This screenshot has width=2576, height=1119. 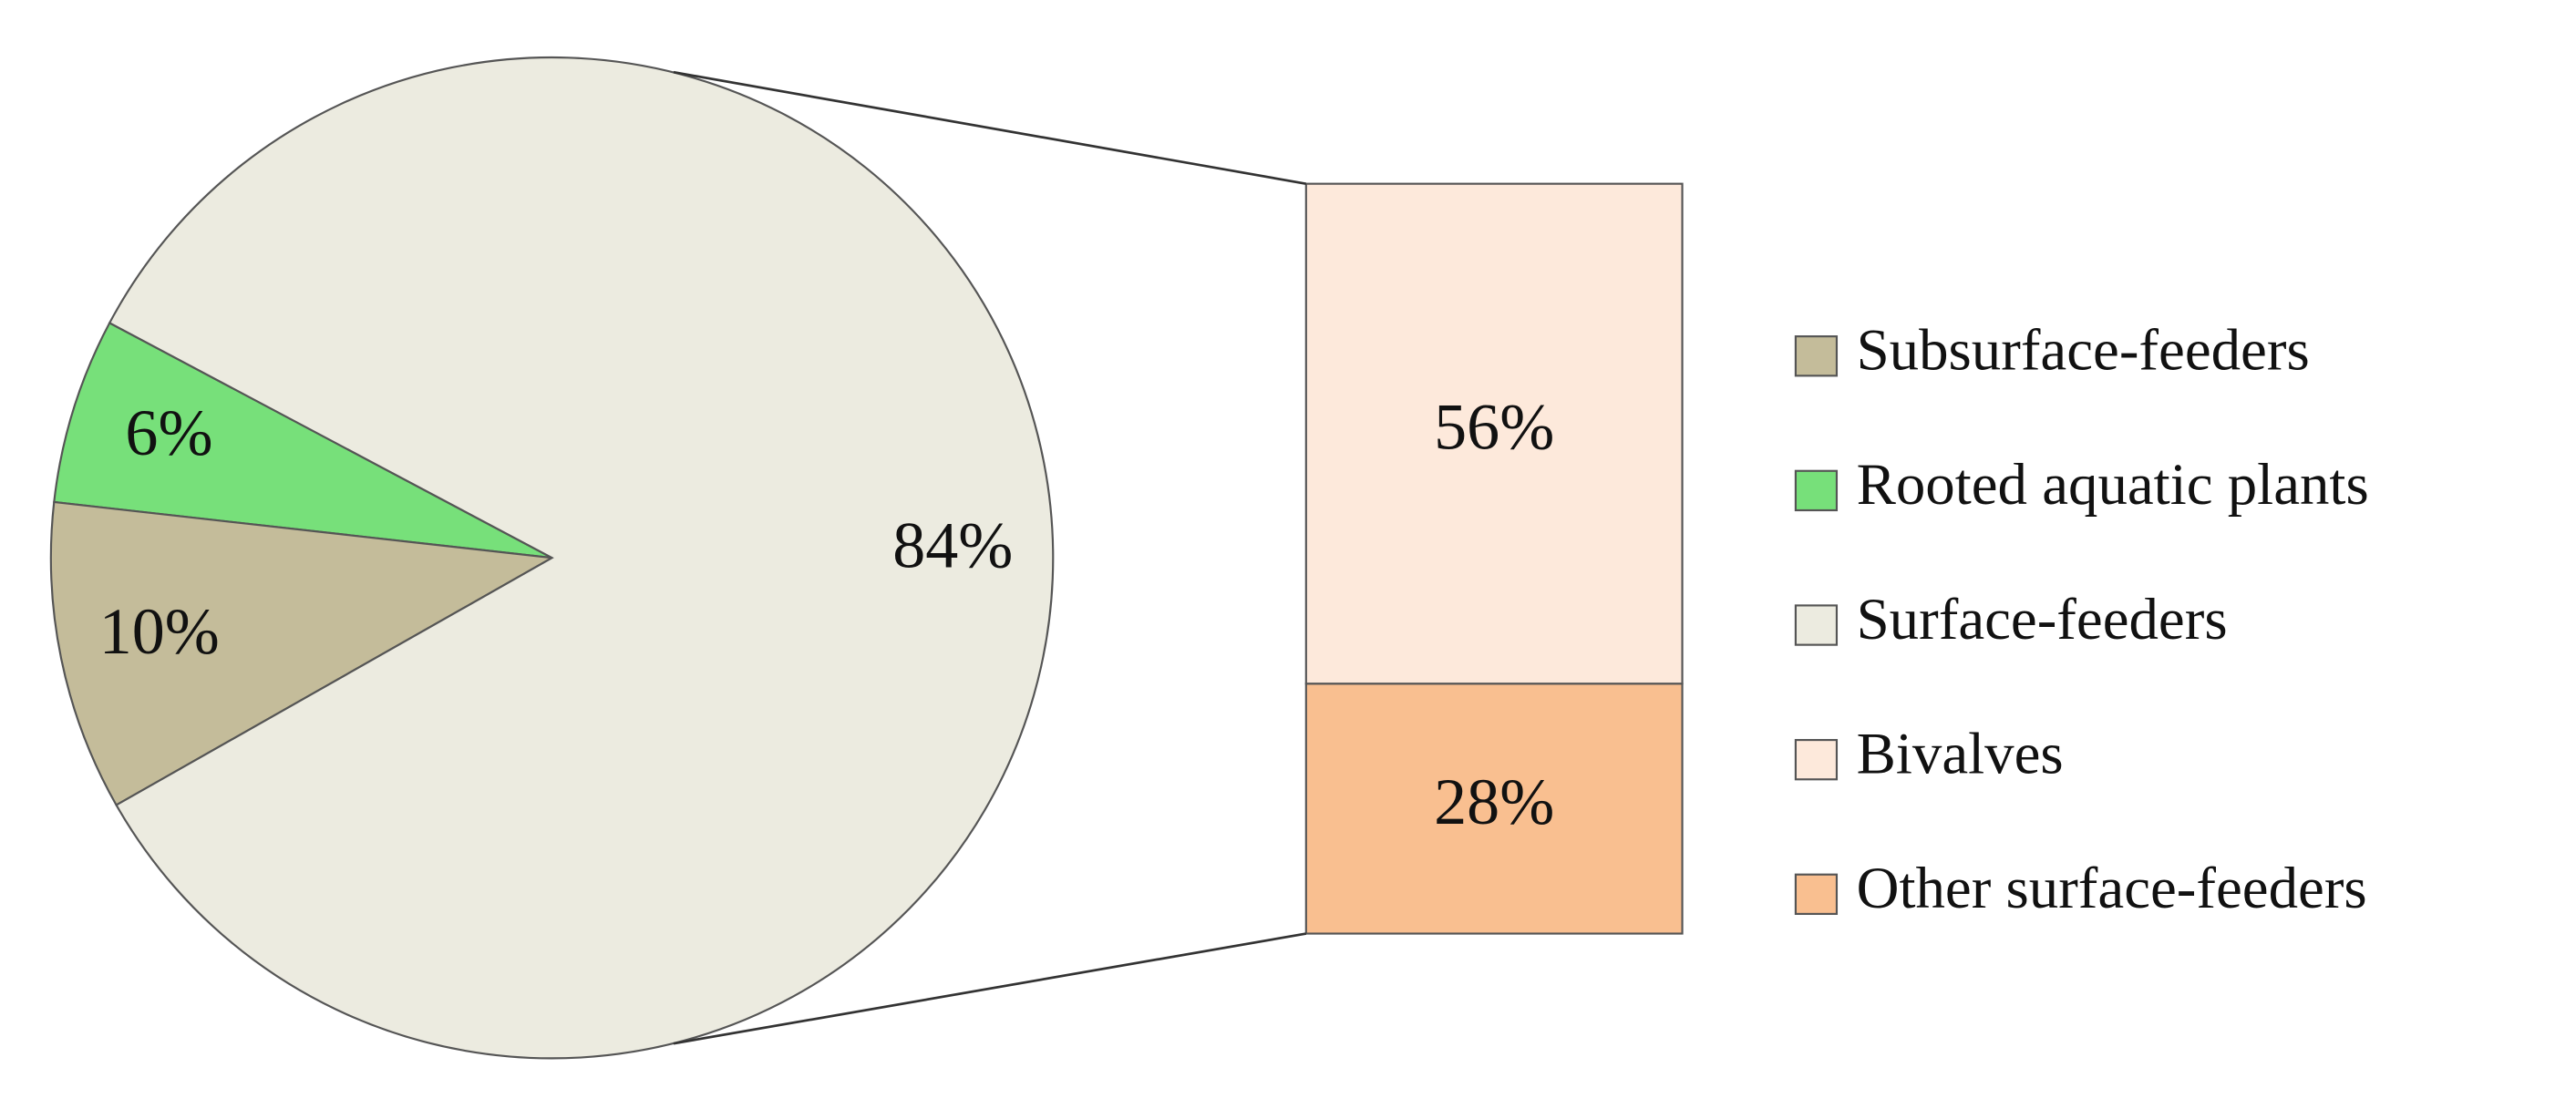 What do you see at coordinates (1494, 801) in the screenshot?
I see `data-label: 28%` at bounding box center [1494, 801].